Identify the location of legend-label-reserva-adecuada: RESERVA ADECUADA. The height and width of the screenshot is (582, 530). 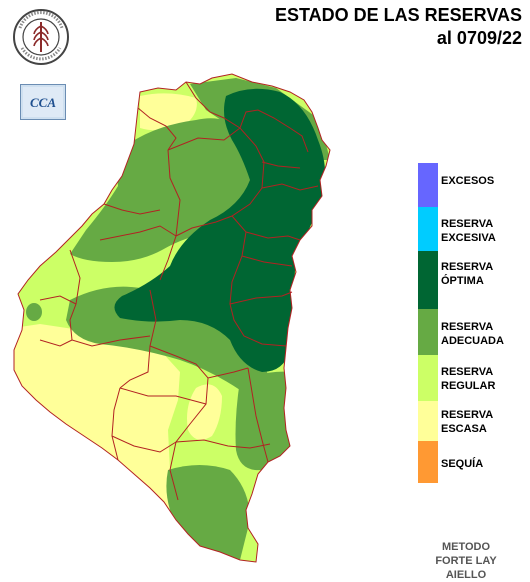
(472, 334).